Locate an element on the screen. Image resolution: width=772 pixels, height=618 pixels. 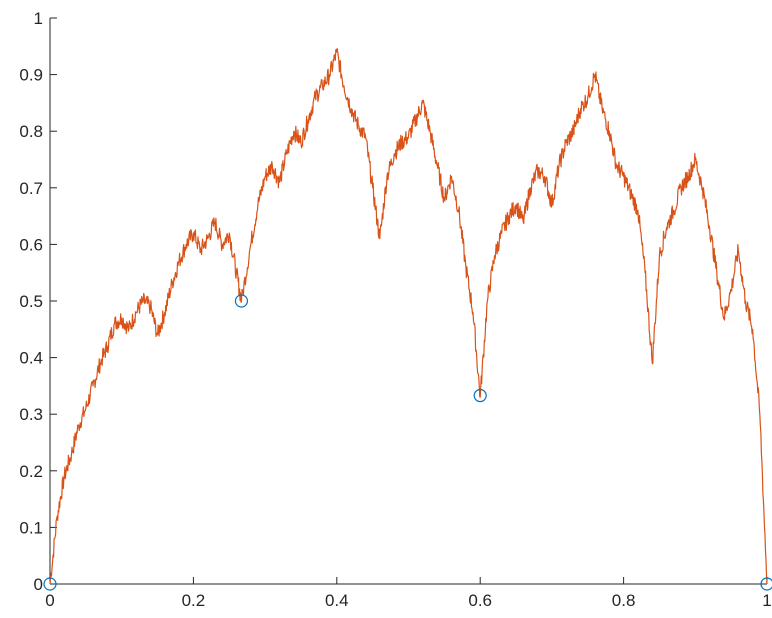
y-tick-label: 0.3 is located at coordinates (31, 414).